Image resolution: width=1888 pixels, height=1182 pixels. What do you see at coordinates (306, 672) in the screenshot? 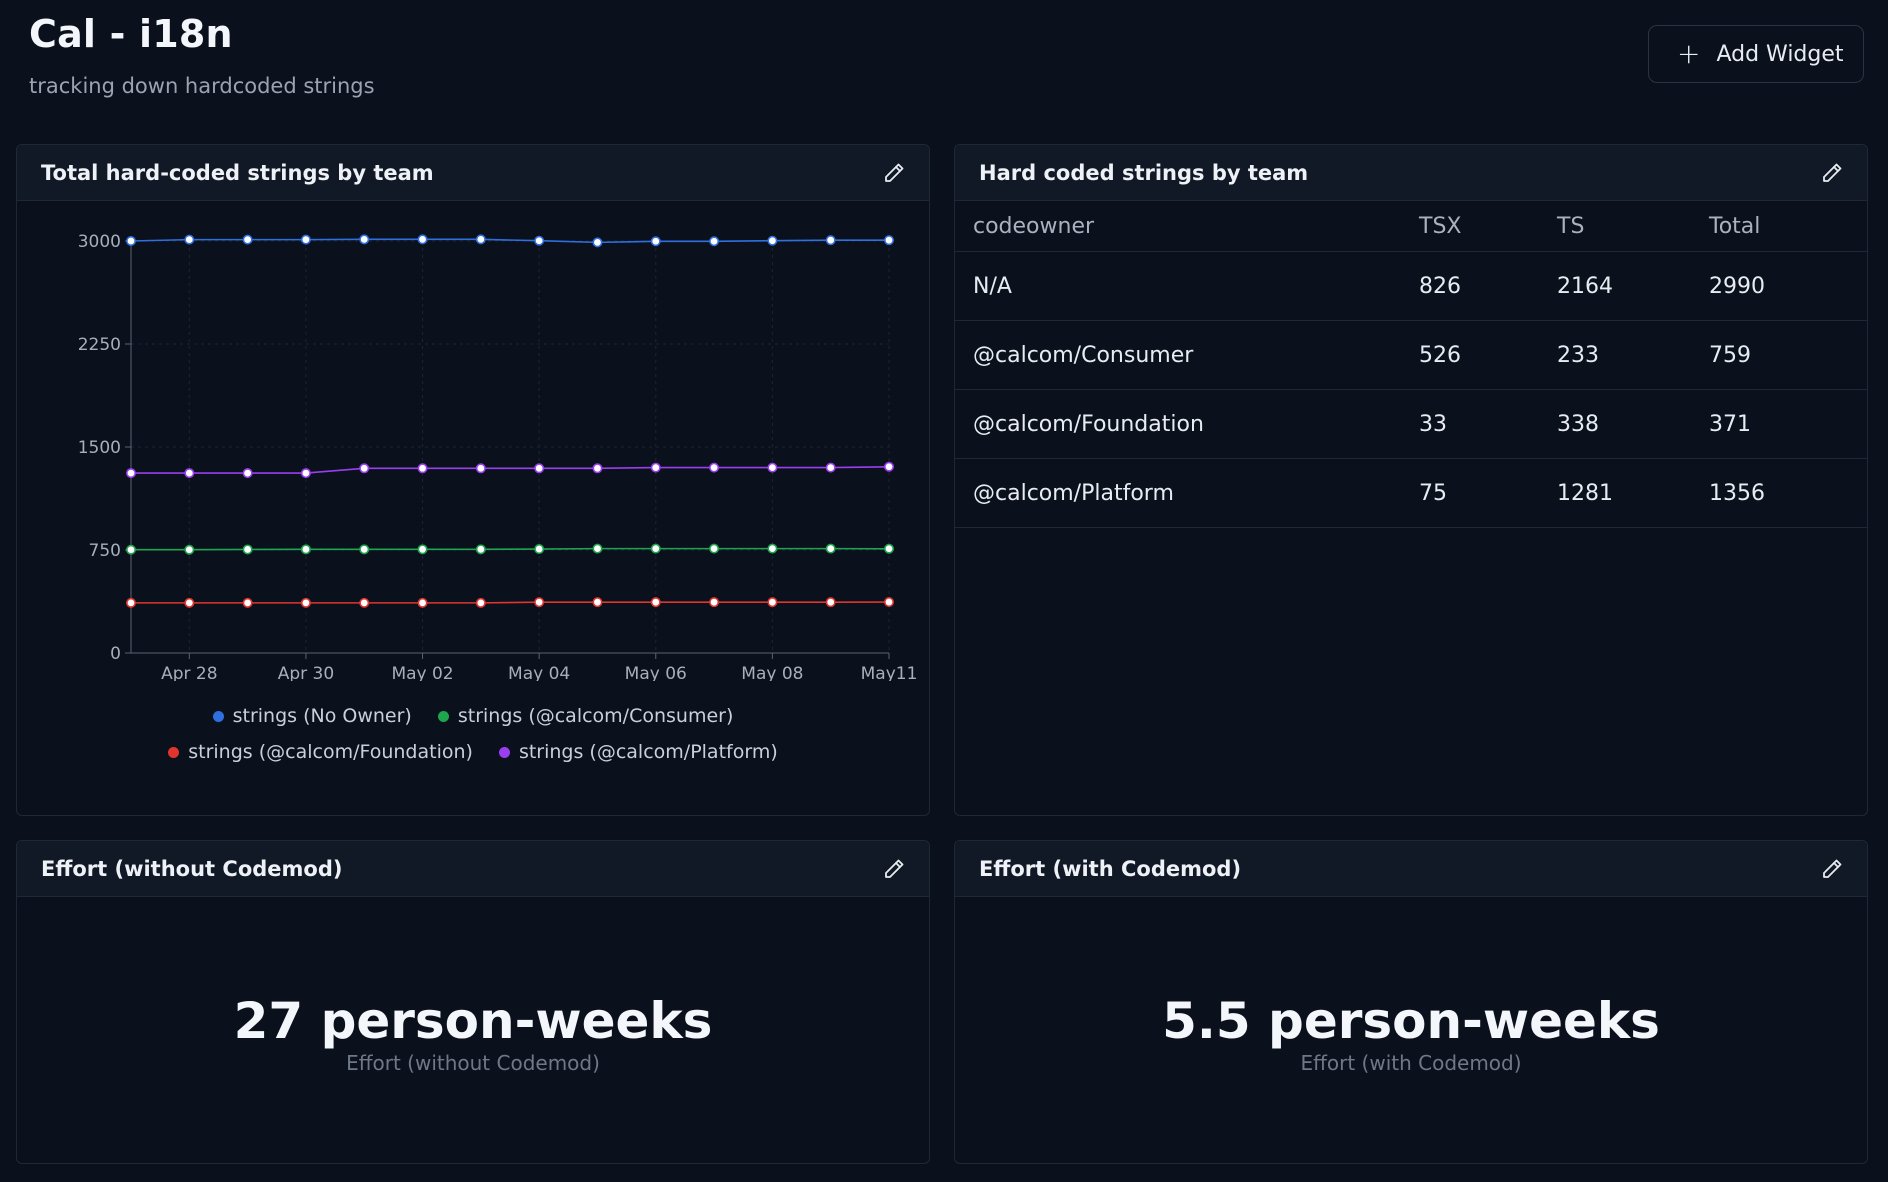
I see `x-tick-label: Apr 30` at bounding box center [306, 672].